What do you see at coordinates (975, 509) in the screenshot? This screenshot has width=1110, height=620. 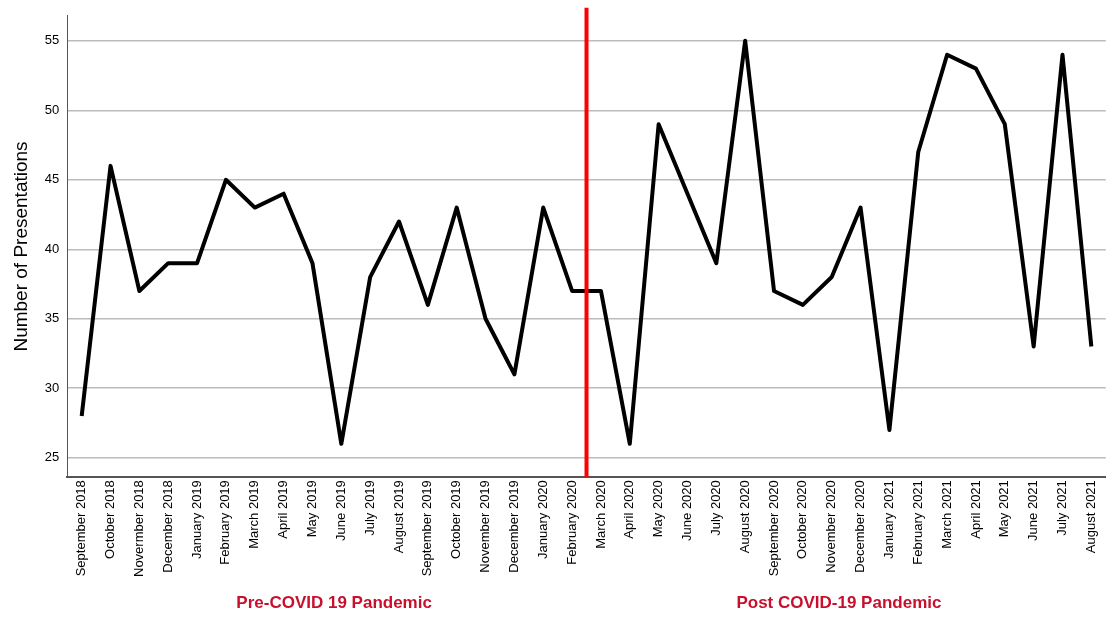 I see `x-tick-label: April 2021` at bounding box center [975, 509].